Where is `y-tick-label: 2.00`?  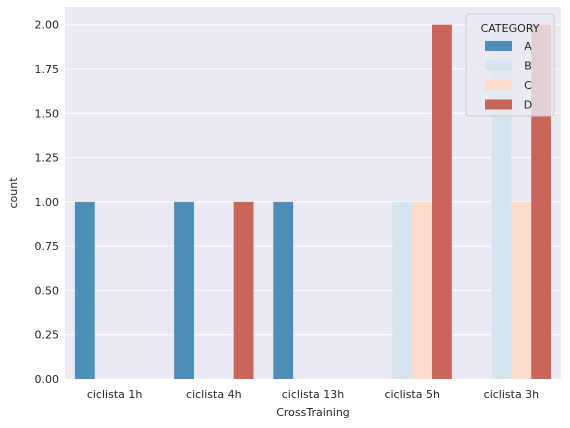 y-tick-label: 2.00 is located at coordinates (47, 25).